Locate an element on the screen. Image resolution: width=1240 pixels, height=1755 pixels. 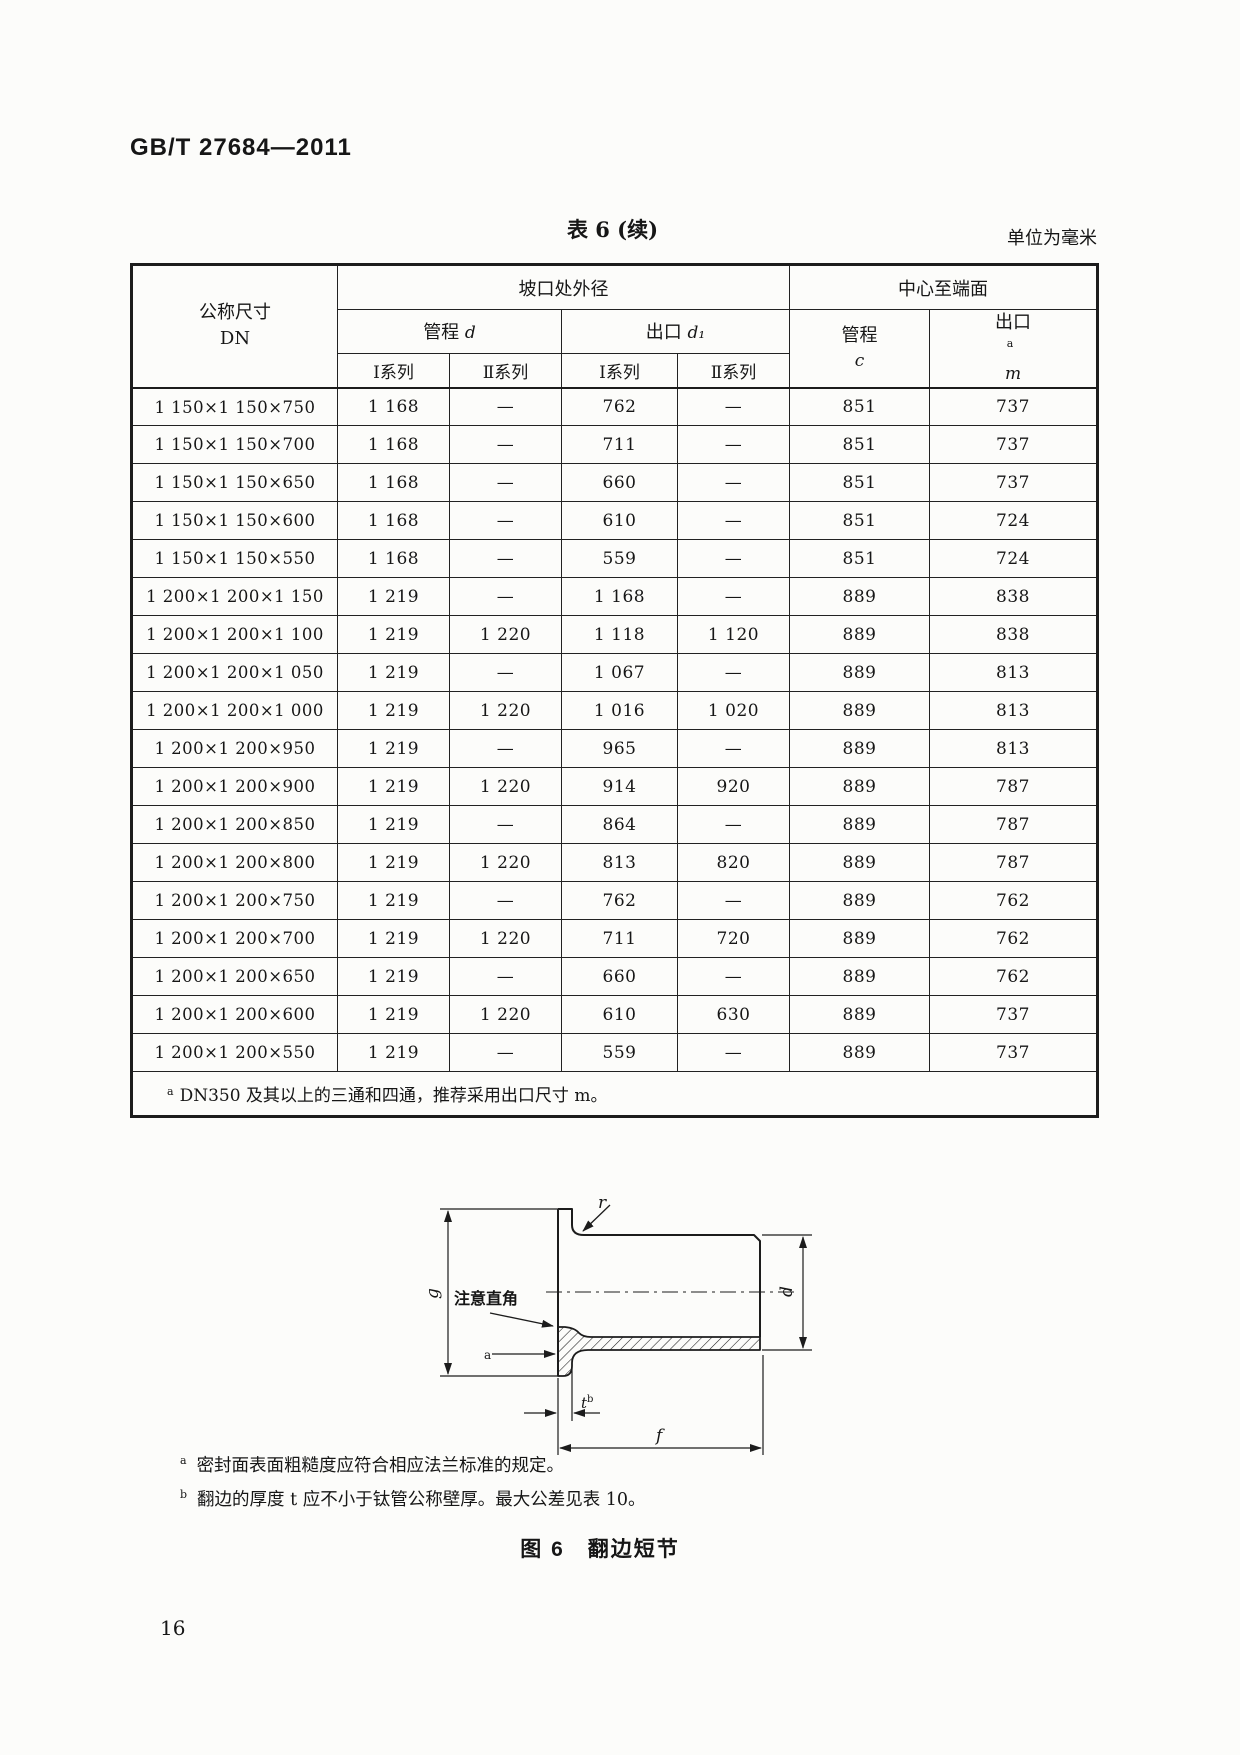
cell-dn: 1 200×1 200×650 is located at coordinates (234, 977).